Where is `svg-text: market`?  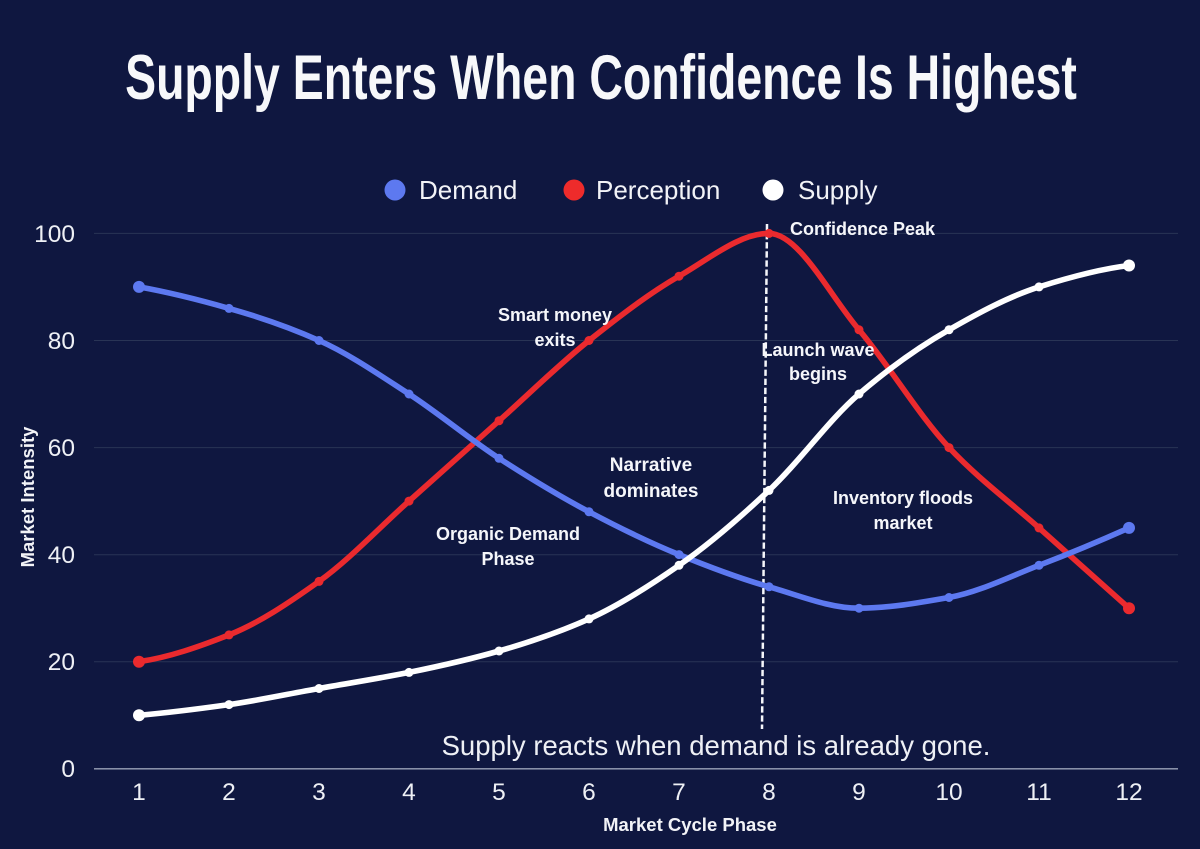
svg-text: market is located at coordinates (902, 523).